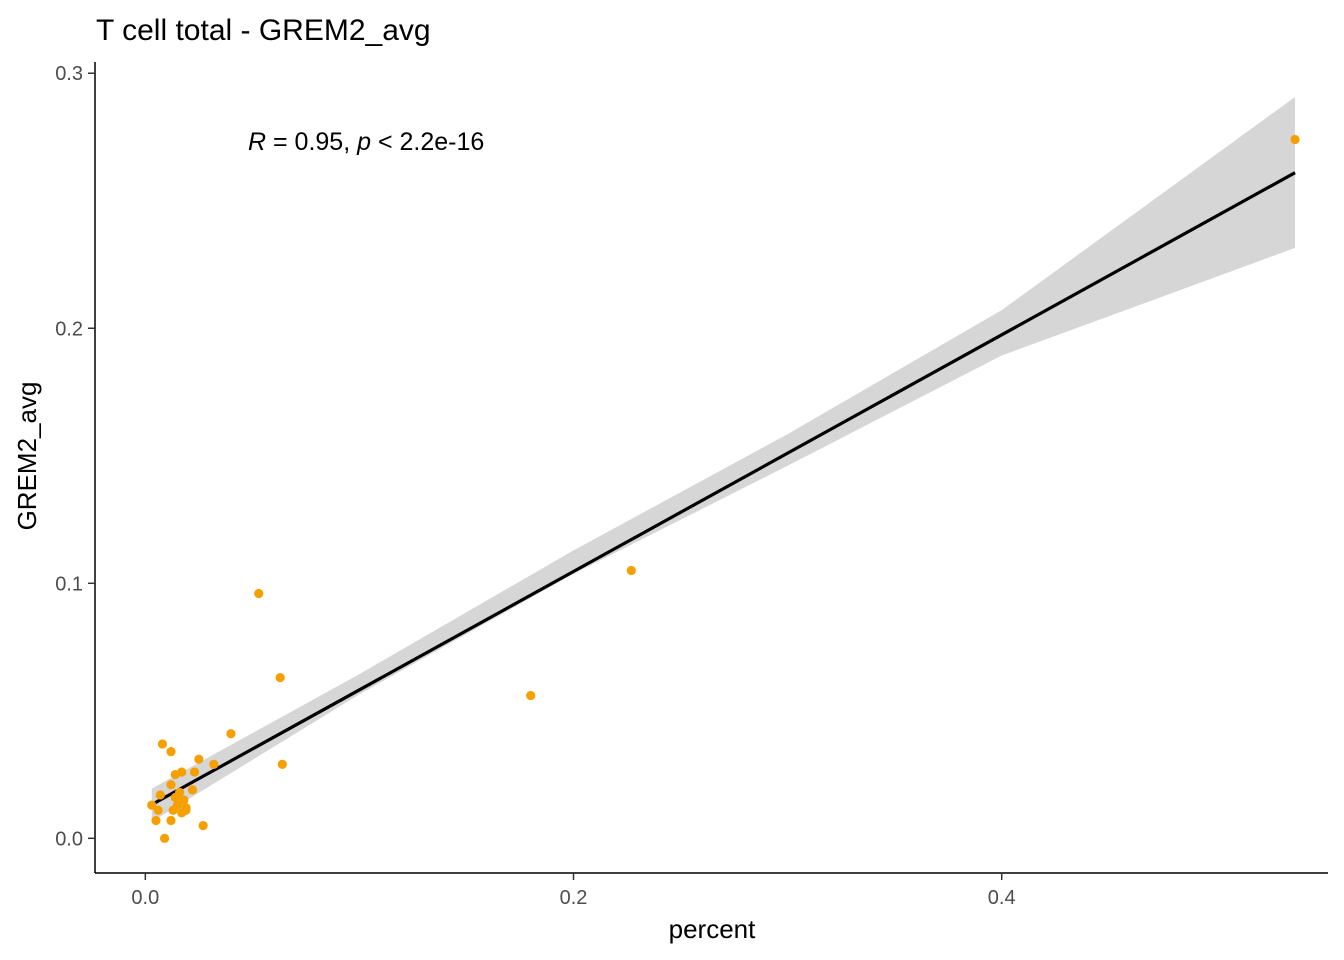 Image resolution: width=1344 pixels, height=960 pixels. What do you see at coordinates (145, 898) in the screenshot?
I see `x-tick-label: 0.0` at bounding box center [145, 898].